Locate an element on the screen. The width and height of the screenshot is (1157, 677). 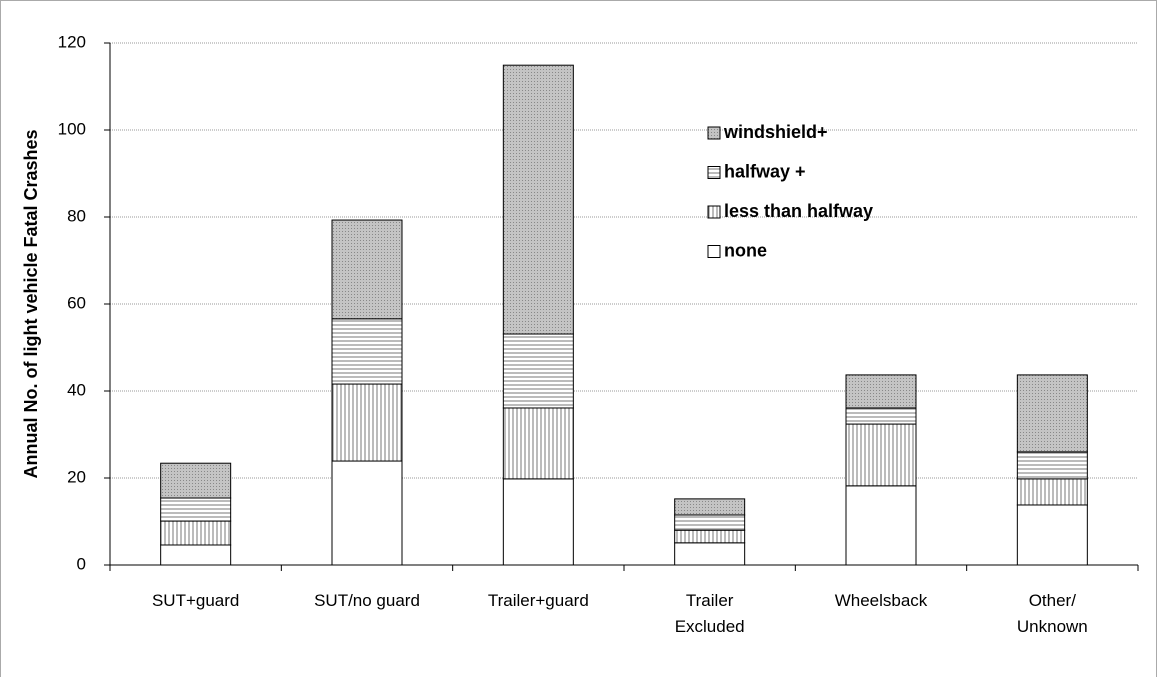
y-tick-label: 20 is located at coordinates (76, 476).